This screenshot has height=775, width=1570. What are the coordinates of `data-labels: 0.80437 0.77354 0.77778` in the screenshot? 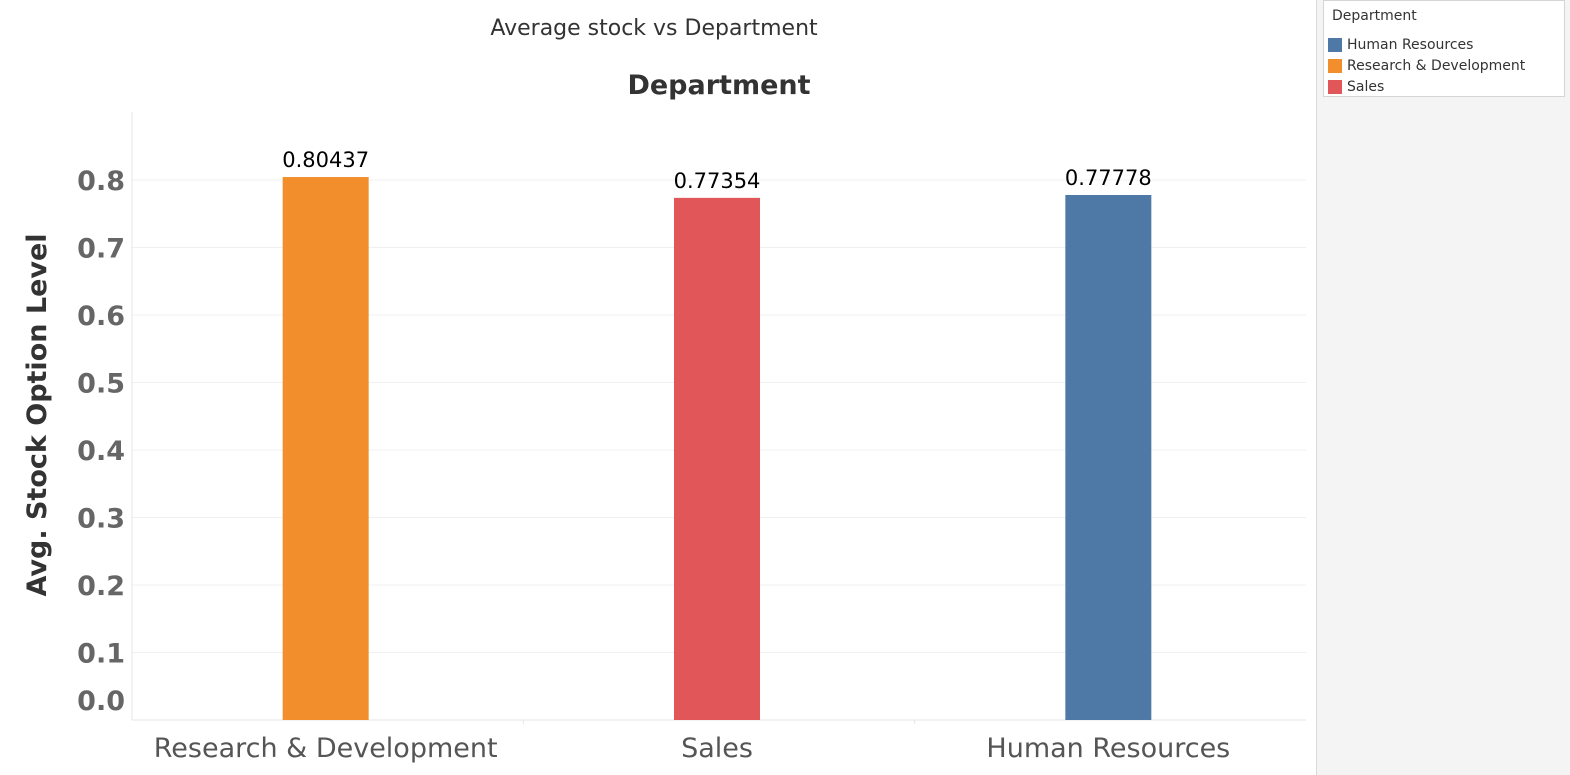 It's located at (717, 170).